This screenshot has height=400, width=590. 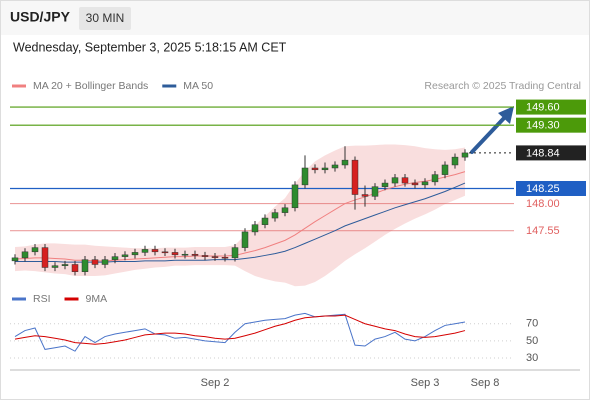 I want to click on legend-label: 9MA, so click(x=97, y=299).